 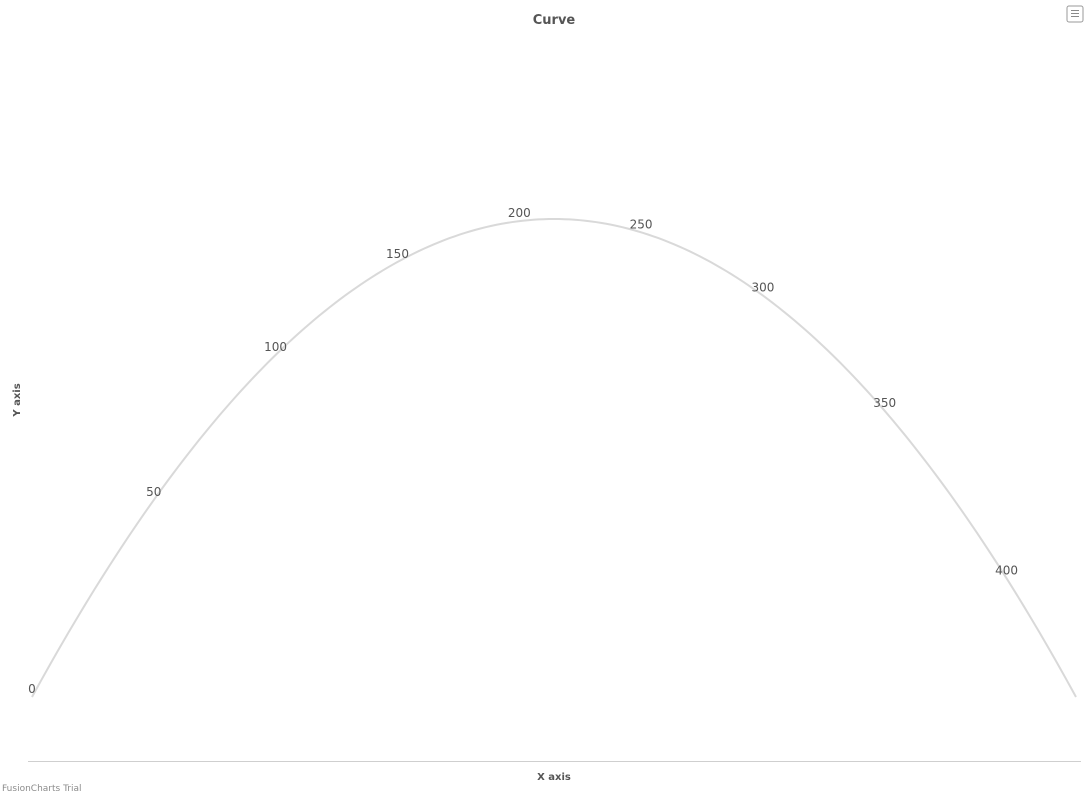 I want to click on chart-title: Curve, so click(x=554, y=20).